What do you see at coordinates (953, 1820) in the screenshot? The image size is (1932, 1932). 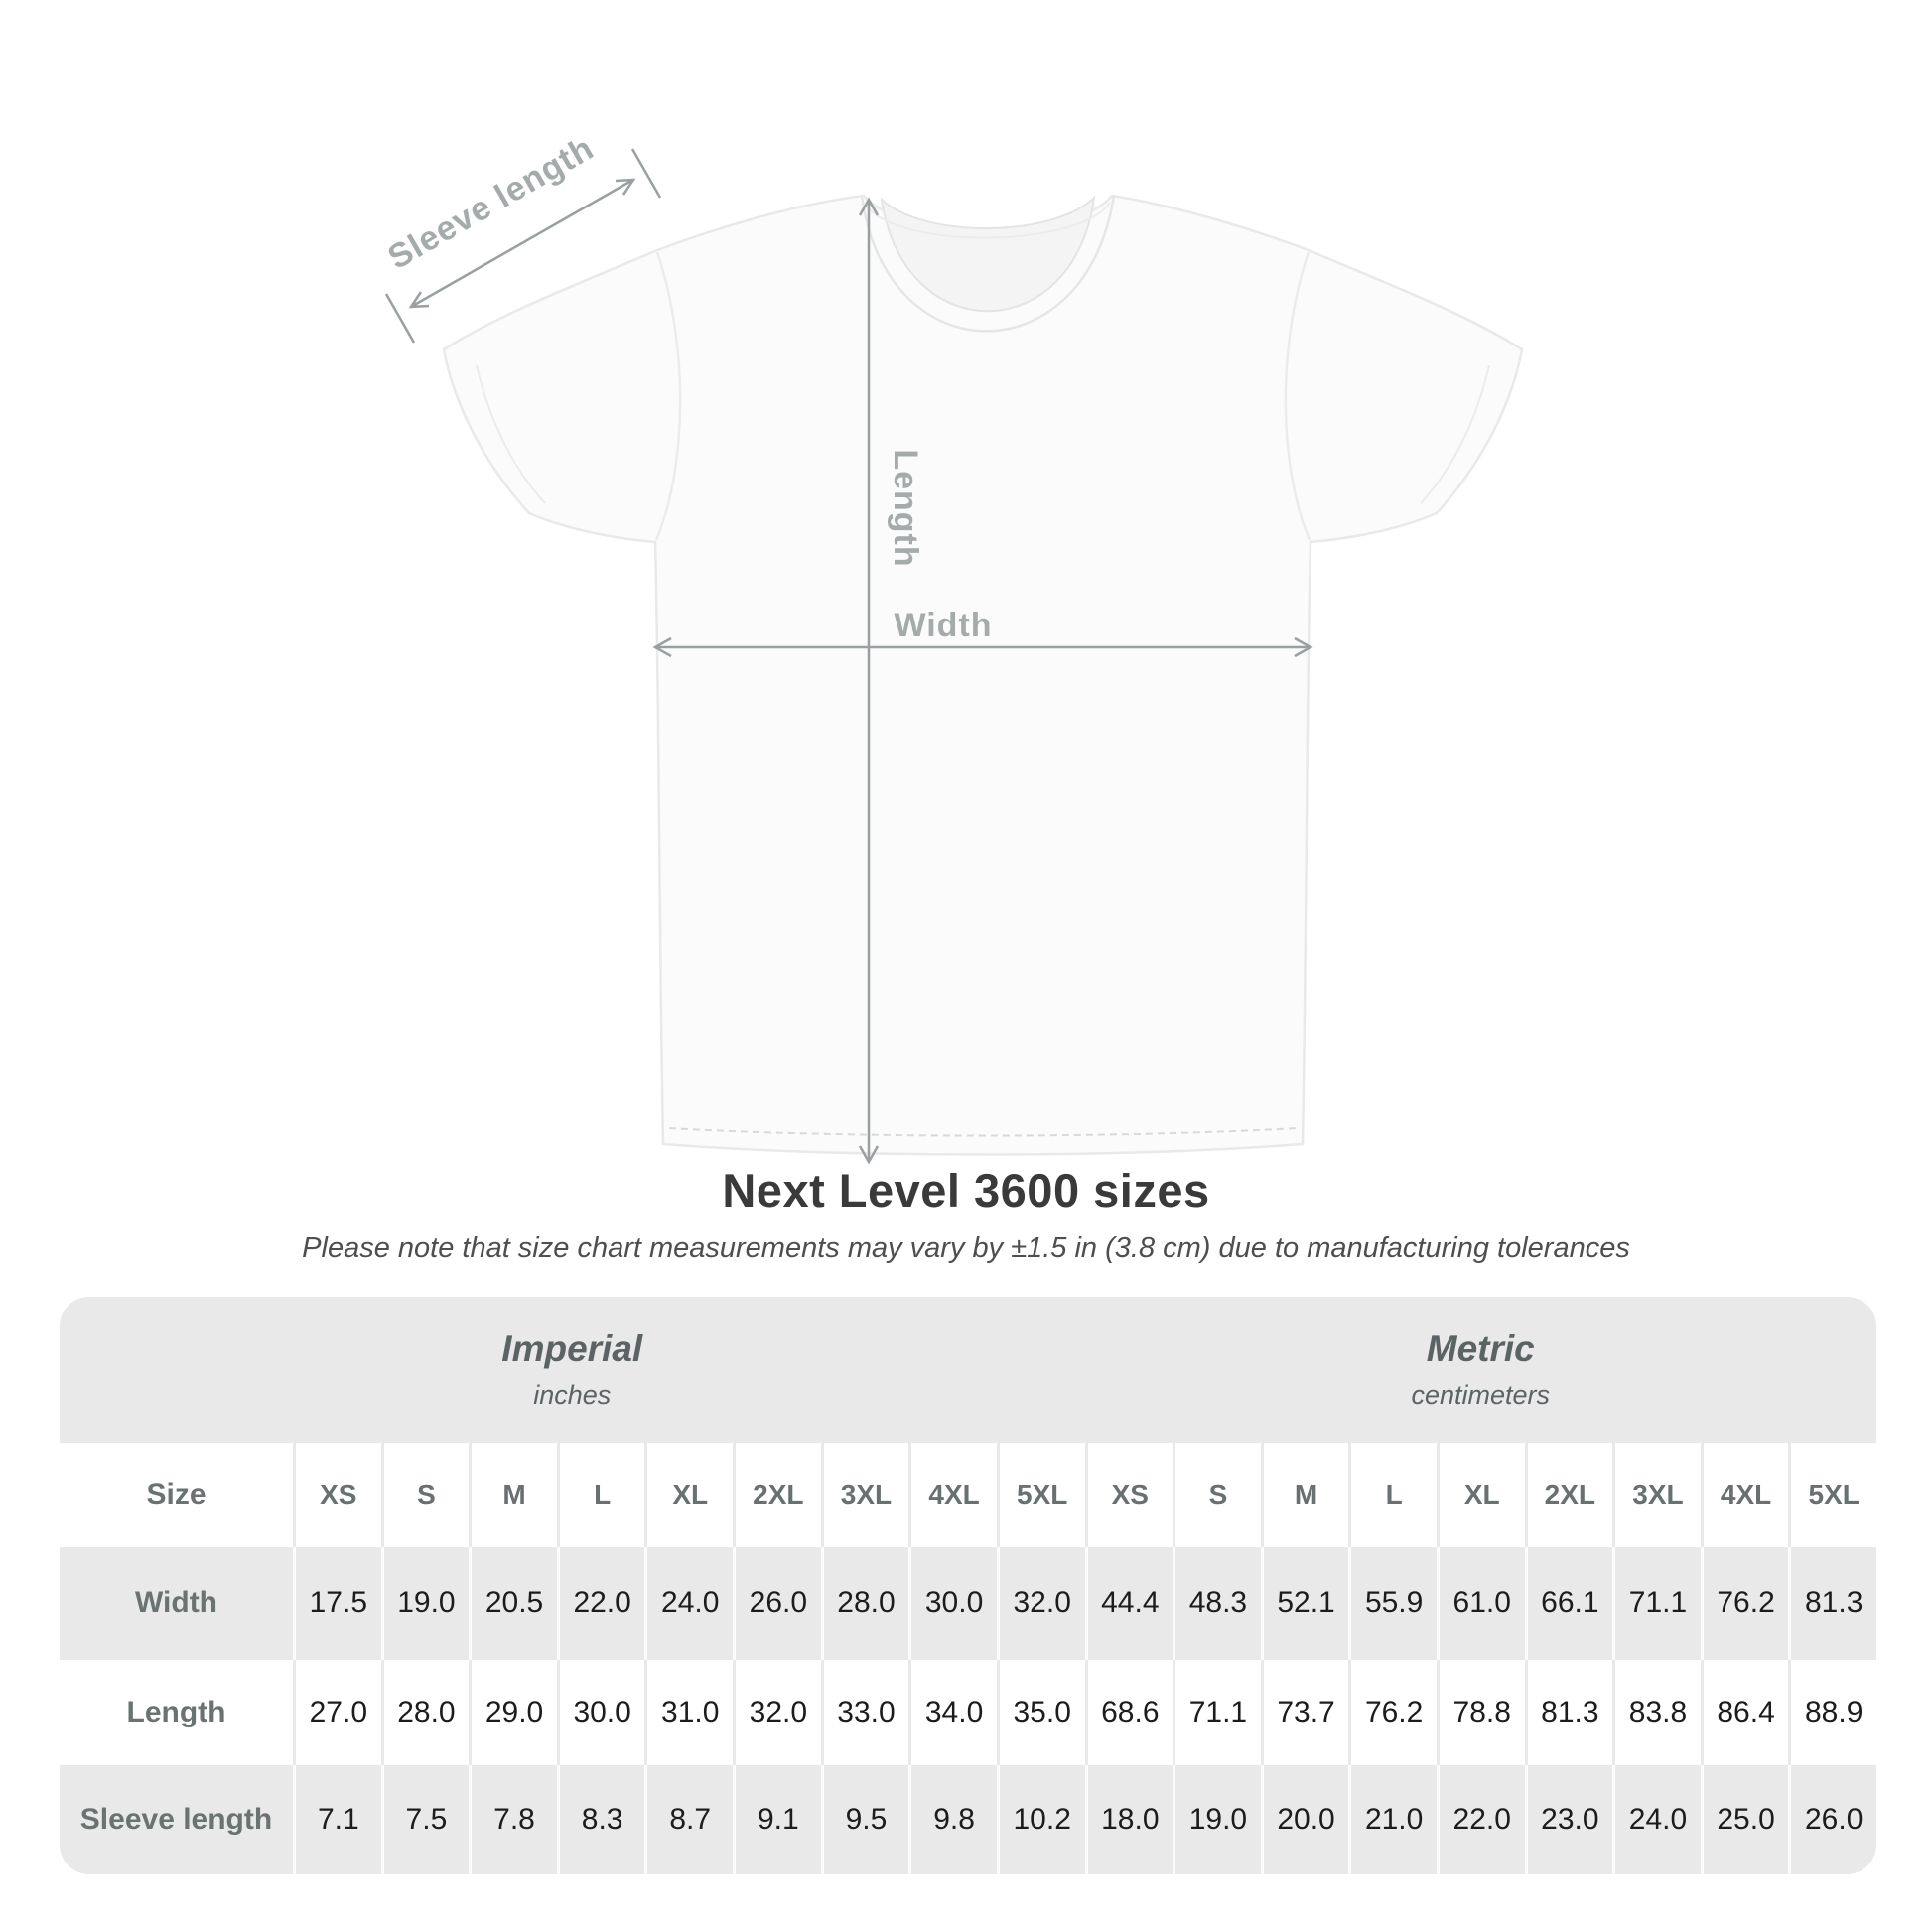 I see `measurement-cell: 9.8` at bounding box center [953, 1820].